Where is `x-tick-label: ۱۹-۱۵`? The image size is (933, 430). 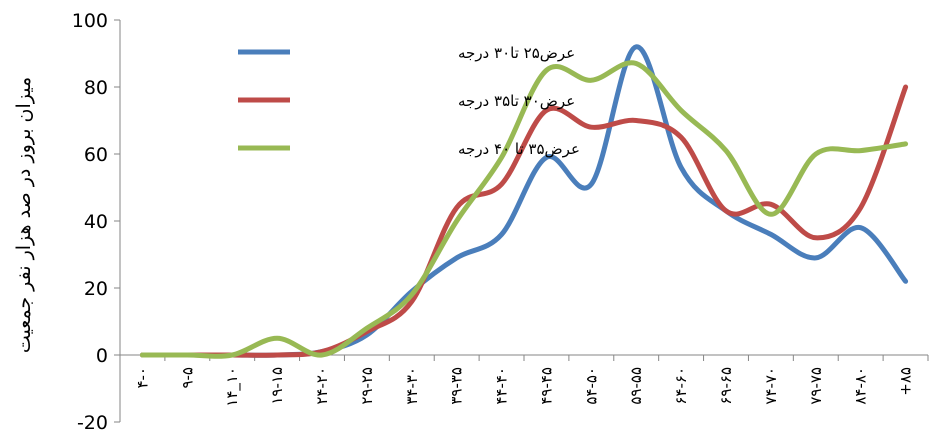 x-tick-label: ۱۹-۱۵ is located at coordinates (277, 386).